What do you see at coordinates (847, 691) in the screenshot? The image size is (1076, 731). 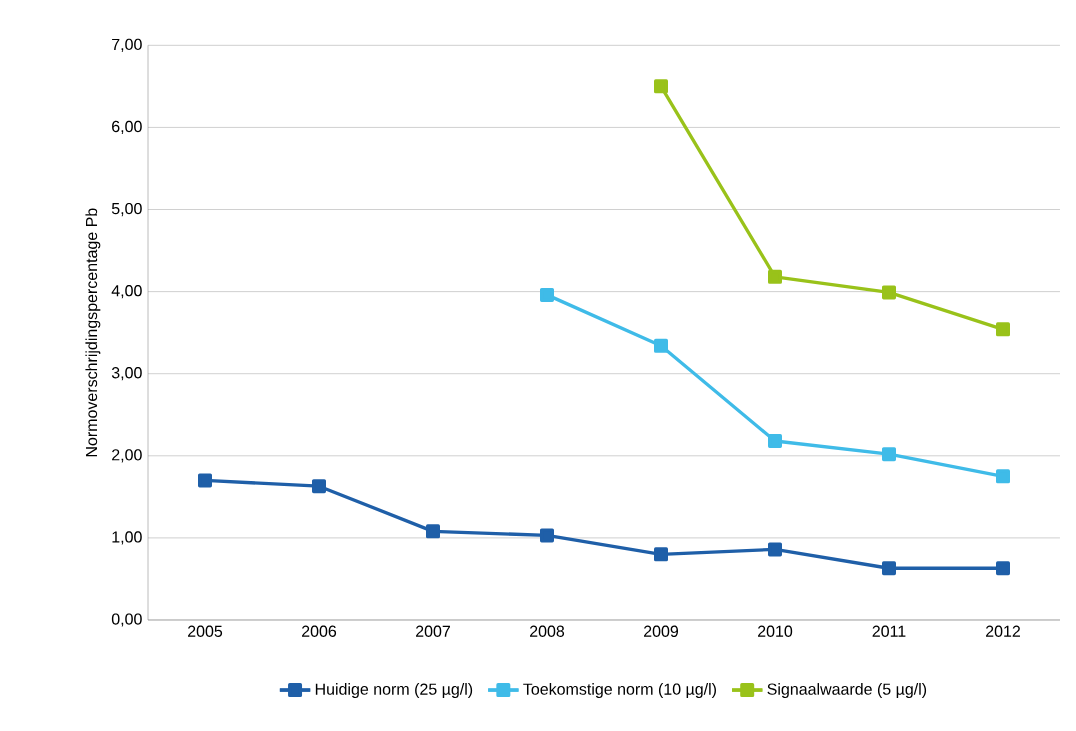 I see `legend-label: Signaalwaarde (5 µg/l)` at bounding box center [847, 691].